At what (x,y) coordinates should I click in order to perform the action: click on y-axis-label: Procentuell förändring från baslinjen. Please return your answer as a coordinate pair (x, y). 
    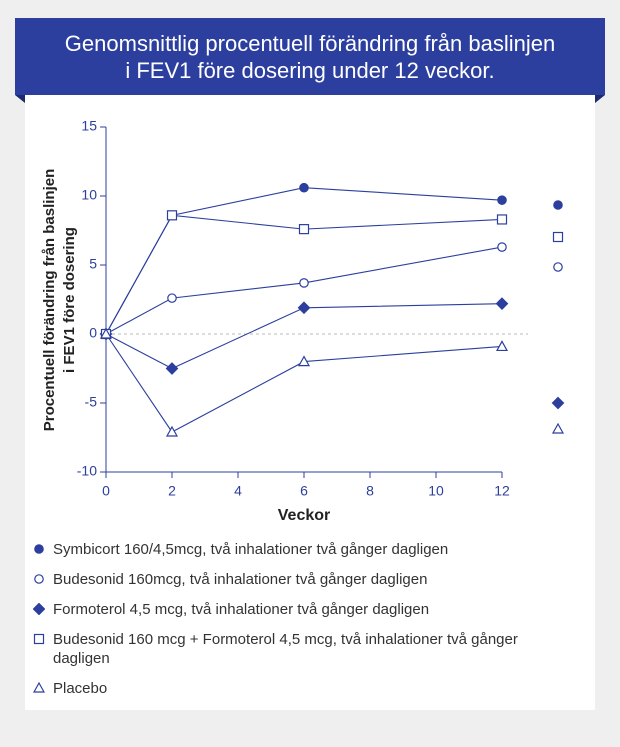
    Looking at the image, I should click on (49, 300).